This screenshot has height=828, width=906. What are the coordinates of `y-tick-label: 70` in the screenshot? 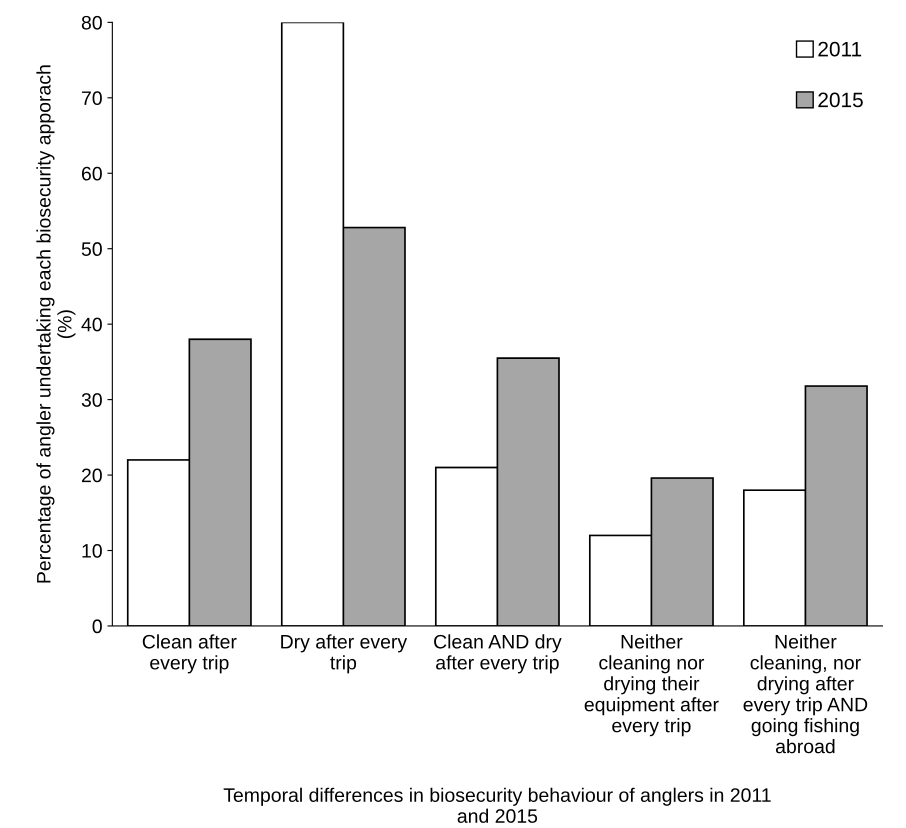 It's located at (92, 98).